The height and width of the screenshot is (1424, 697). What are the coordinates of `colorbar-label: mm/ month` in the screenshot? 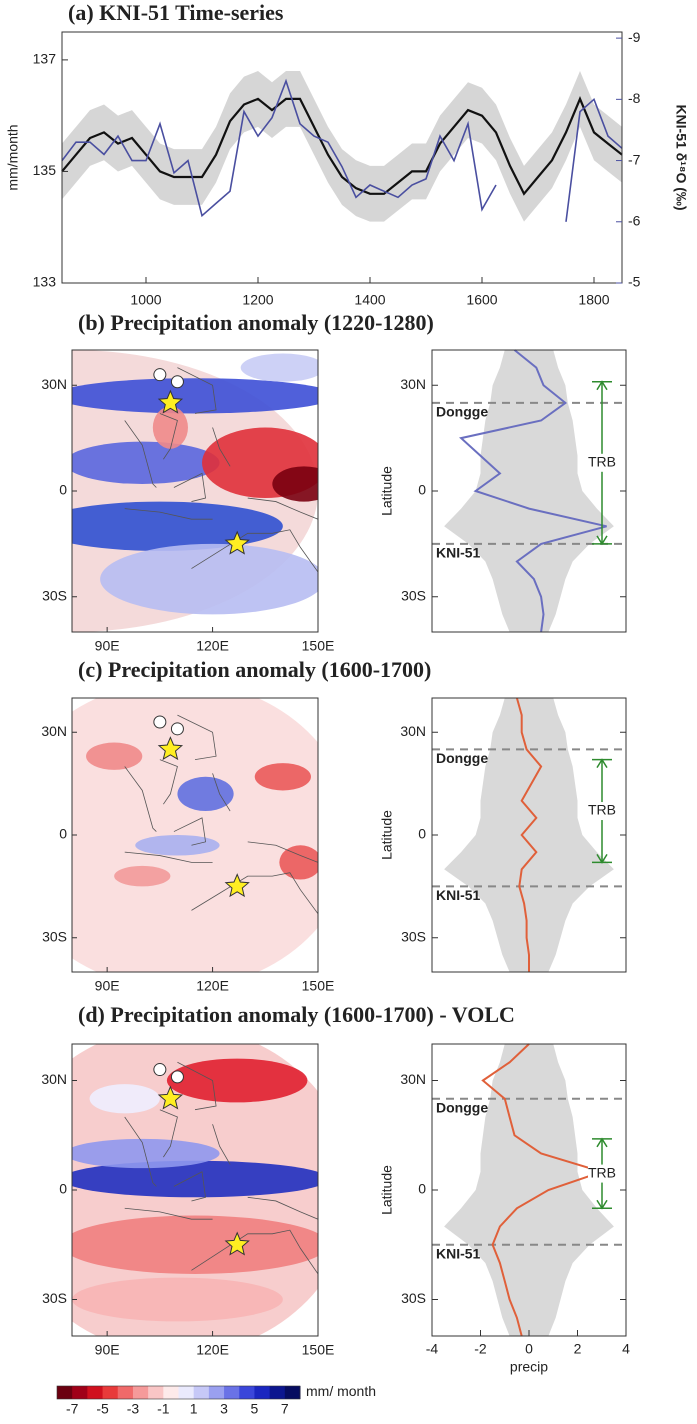 It's located at (341, 1391).